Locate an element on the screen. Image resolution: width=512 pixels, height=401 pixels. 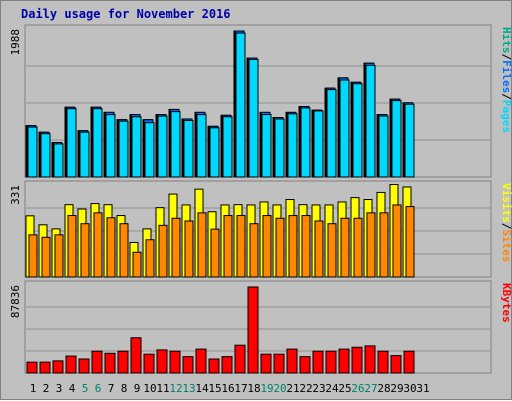
x-tick-day-1: 1 is located at coordinates (33, 388).